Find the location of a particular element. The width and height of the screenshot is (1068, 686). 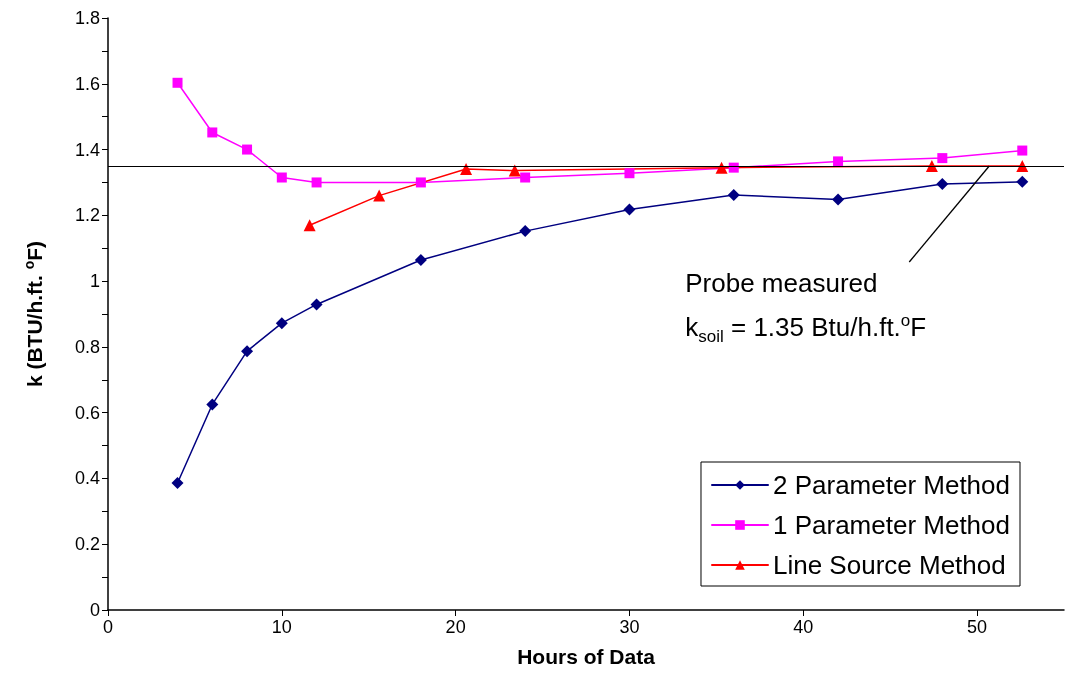

x-tick-label: 0 is located at coordinates (108, 627).